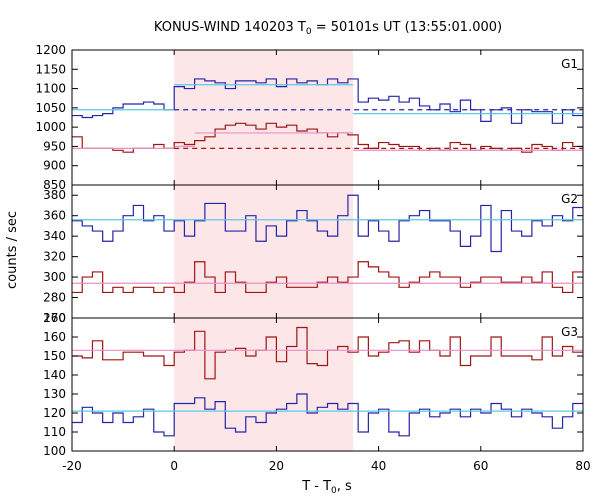 Image resolution: width=600 pixels, height=500 pixels. I want to click on panel-g3-label: G3, so click(569, 332).